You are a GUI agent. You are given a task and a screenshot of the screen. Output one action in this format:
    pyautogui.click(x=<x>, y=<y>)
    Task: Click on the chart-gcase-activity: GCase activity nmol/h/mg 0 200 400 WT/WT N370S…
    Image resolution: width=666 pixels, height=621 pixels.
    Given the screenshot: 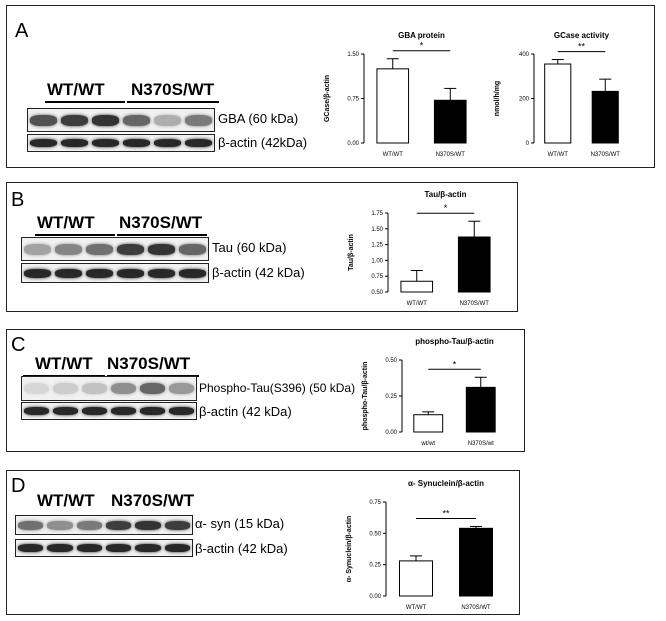 What is the action you would take?
    pyautogui.click(x=557, y=94)
    